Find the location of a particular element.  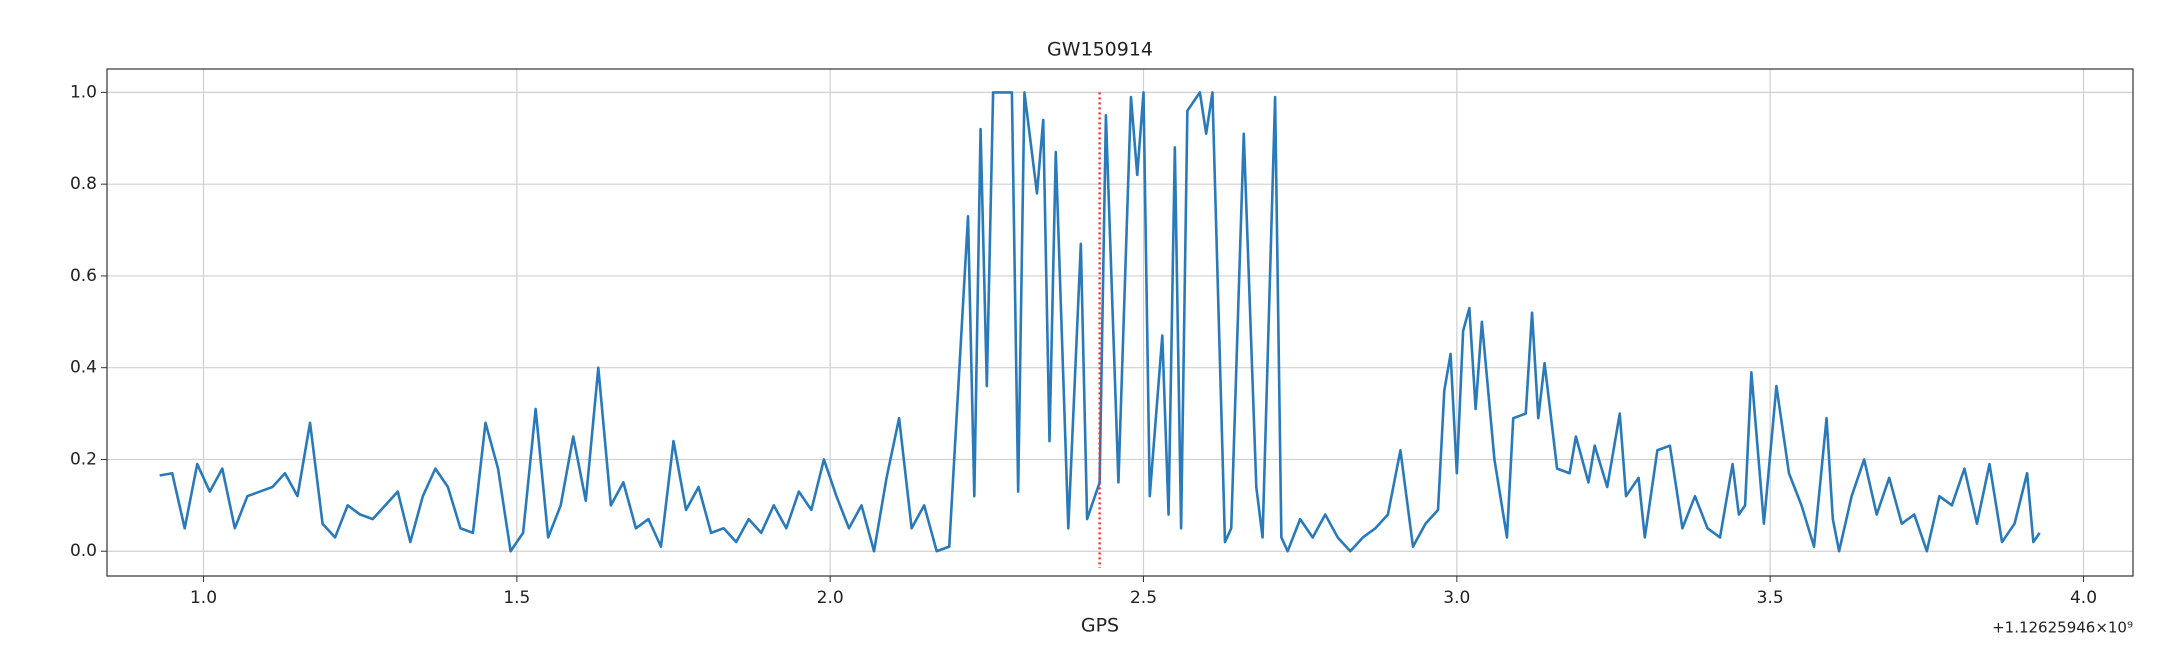

y-tick-label: 0.4 is located at coordinates (83, 368).